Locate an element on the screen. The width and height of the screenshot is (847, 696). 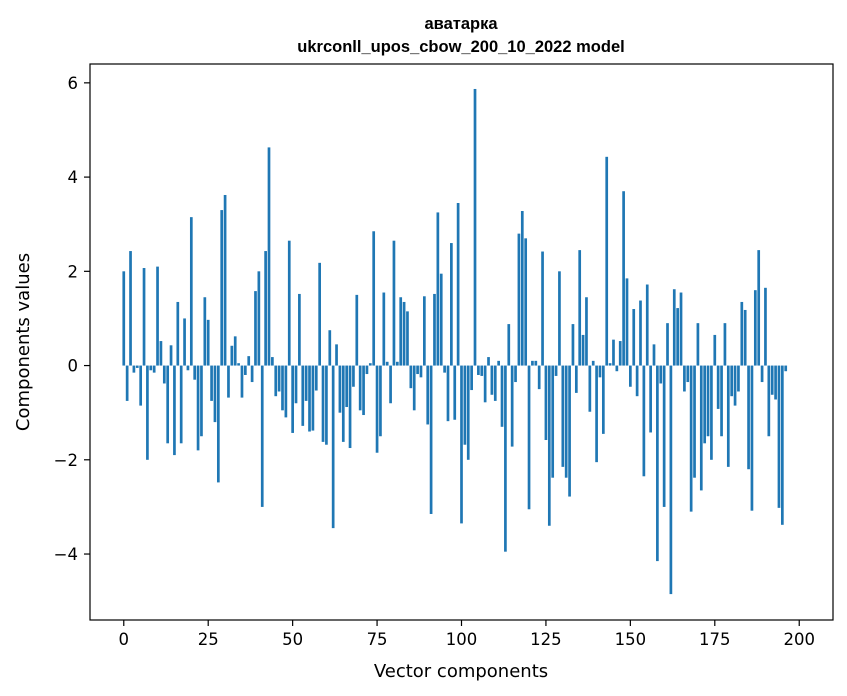
x-tick-label: 200 is located at coordinates (799, 639).